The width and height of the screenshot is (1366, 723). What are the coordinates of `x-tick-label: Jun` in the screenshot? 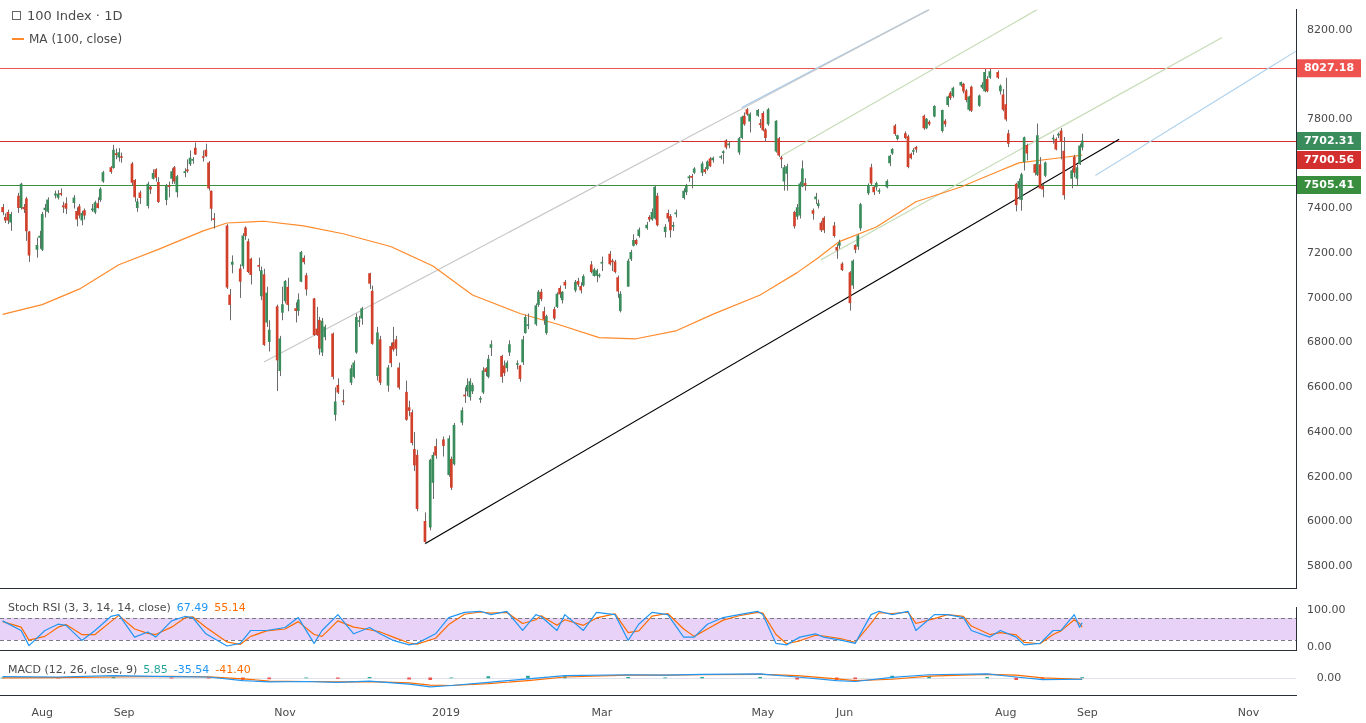 It's located at (844, 713).